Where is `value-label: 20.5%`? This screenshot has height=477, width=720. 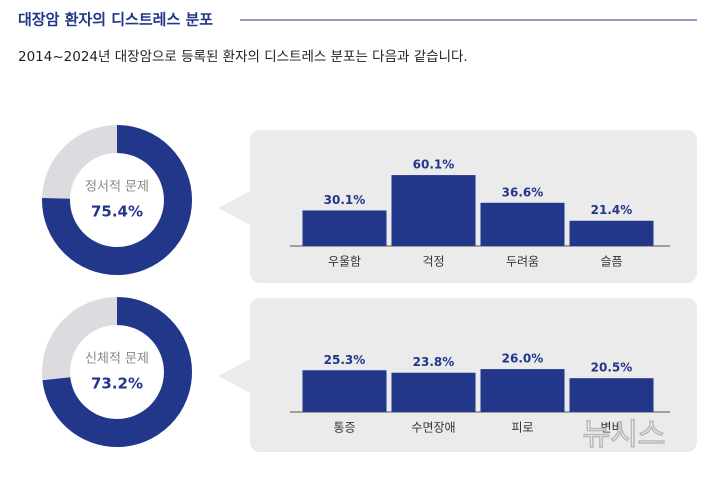 value-label: 20.5% is located at coordinates (612, 368).